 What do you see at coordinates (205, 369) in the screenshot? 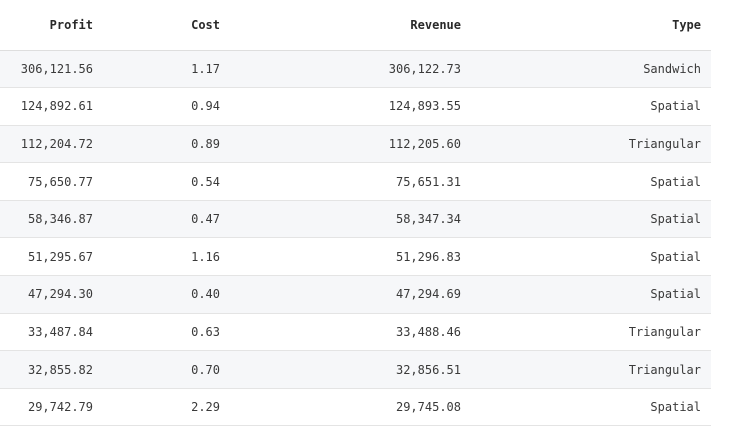
I see `cell-cost: 0.70` at bounding box center [205, 369].